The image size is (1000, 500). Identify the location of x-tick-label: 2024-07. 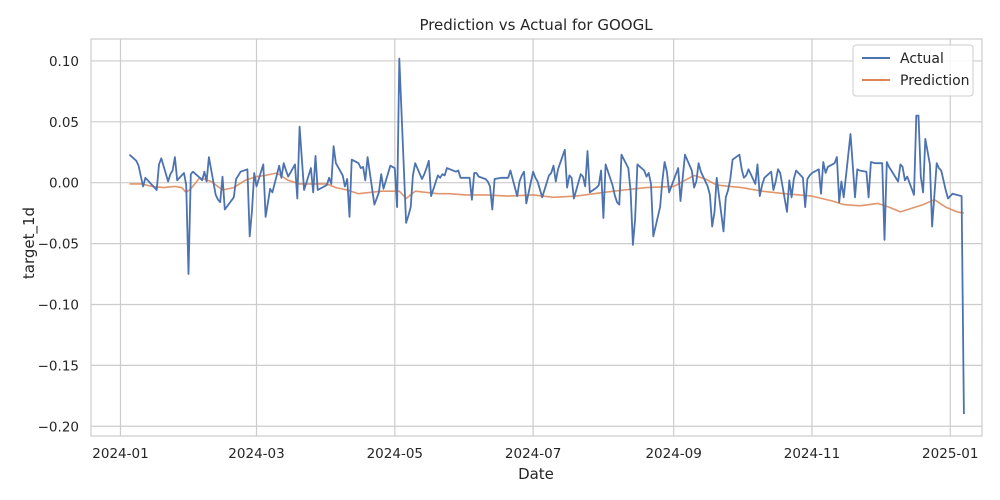
(533, 454).